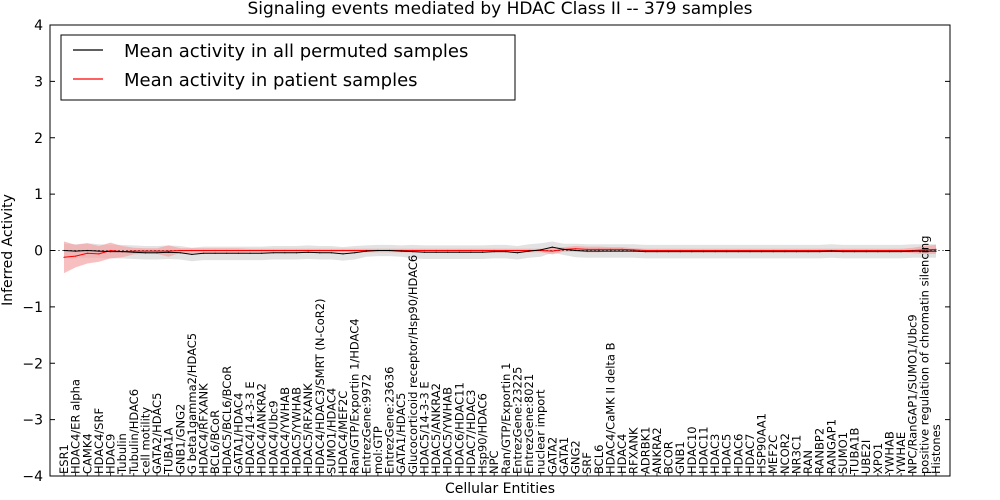 This screenshot has width=1000, height=500. Describe the element at coordinates (483, 433) in the screenshot. I see `x-tick-label: Hsp90/HDAC6` at that location.